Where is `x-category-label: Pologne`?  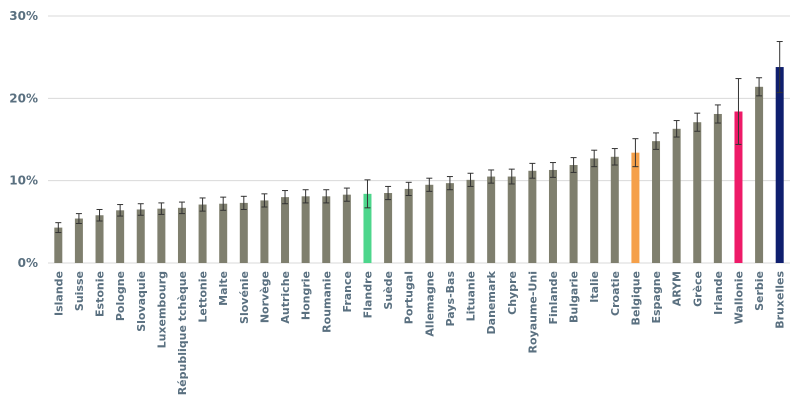
x-category-label: Pologne is located at coordinates (120, 296).